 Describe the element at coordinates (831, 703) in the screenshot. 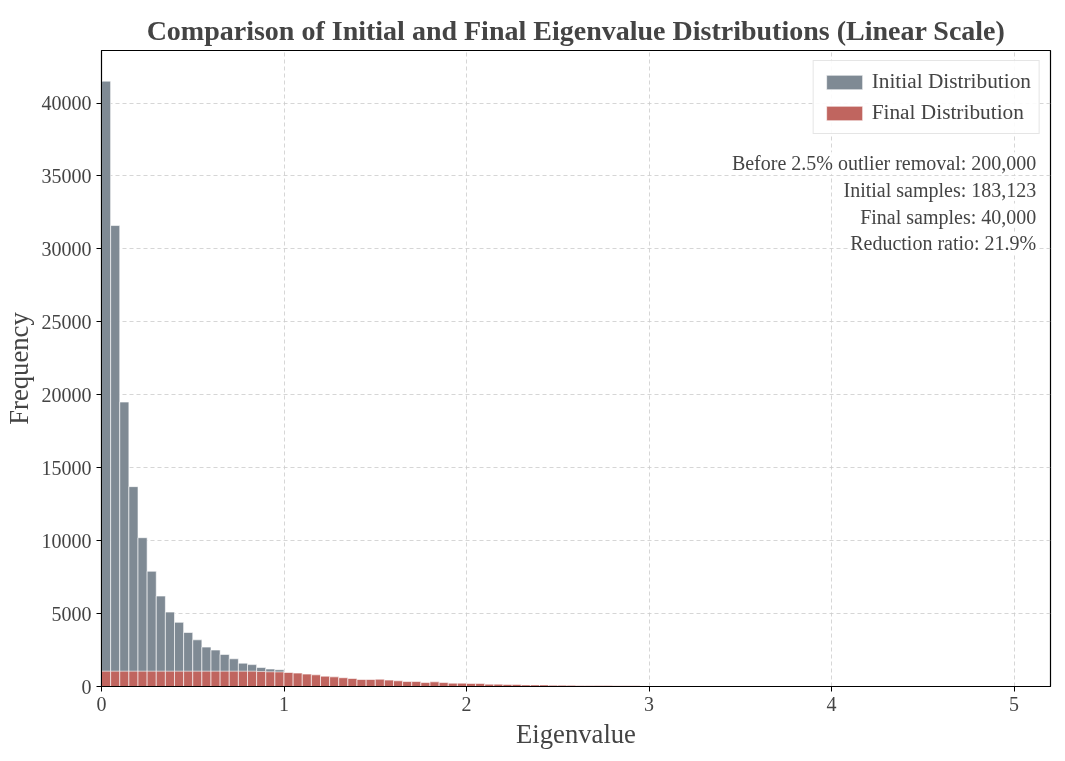

I see `x-tick-label: 4` at that location.